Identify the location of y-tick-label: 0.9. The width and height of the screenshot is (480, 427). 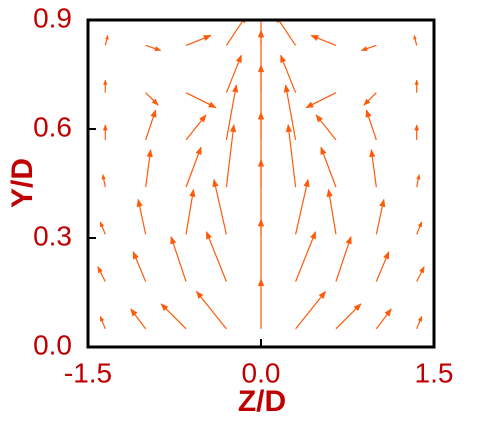
(52, 17).